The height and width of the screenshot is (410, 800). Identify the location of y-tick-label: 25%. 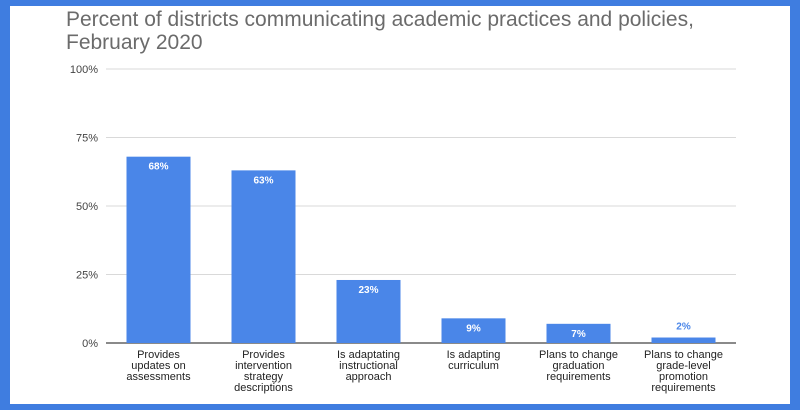
(87, 276).